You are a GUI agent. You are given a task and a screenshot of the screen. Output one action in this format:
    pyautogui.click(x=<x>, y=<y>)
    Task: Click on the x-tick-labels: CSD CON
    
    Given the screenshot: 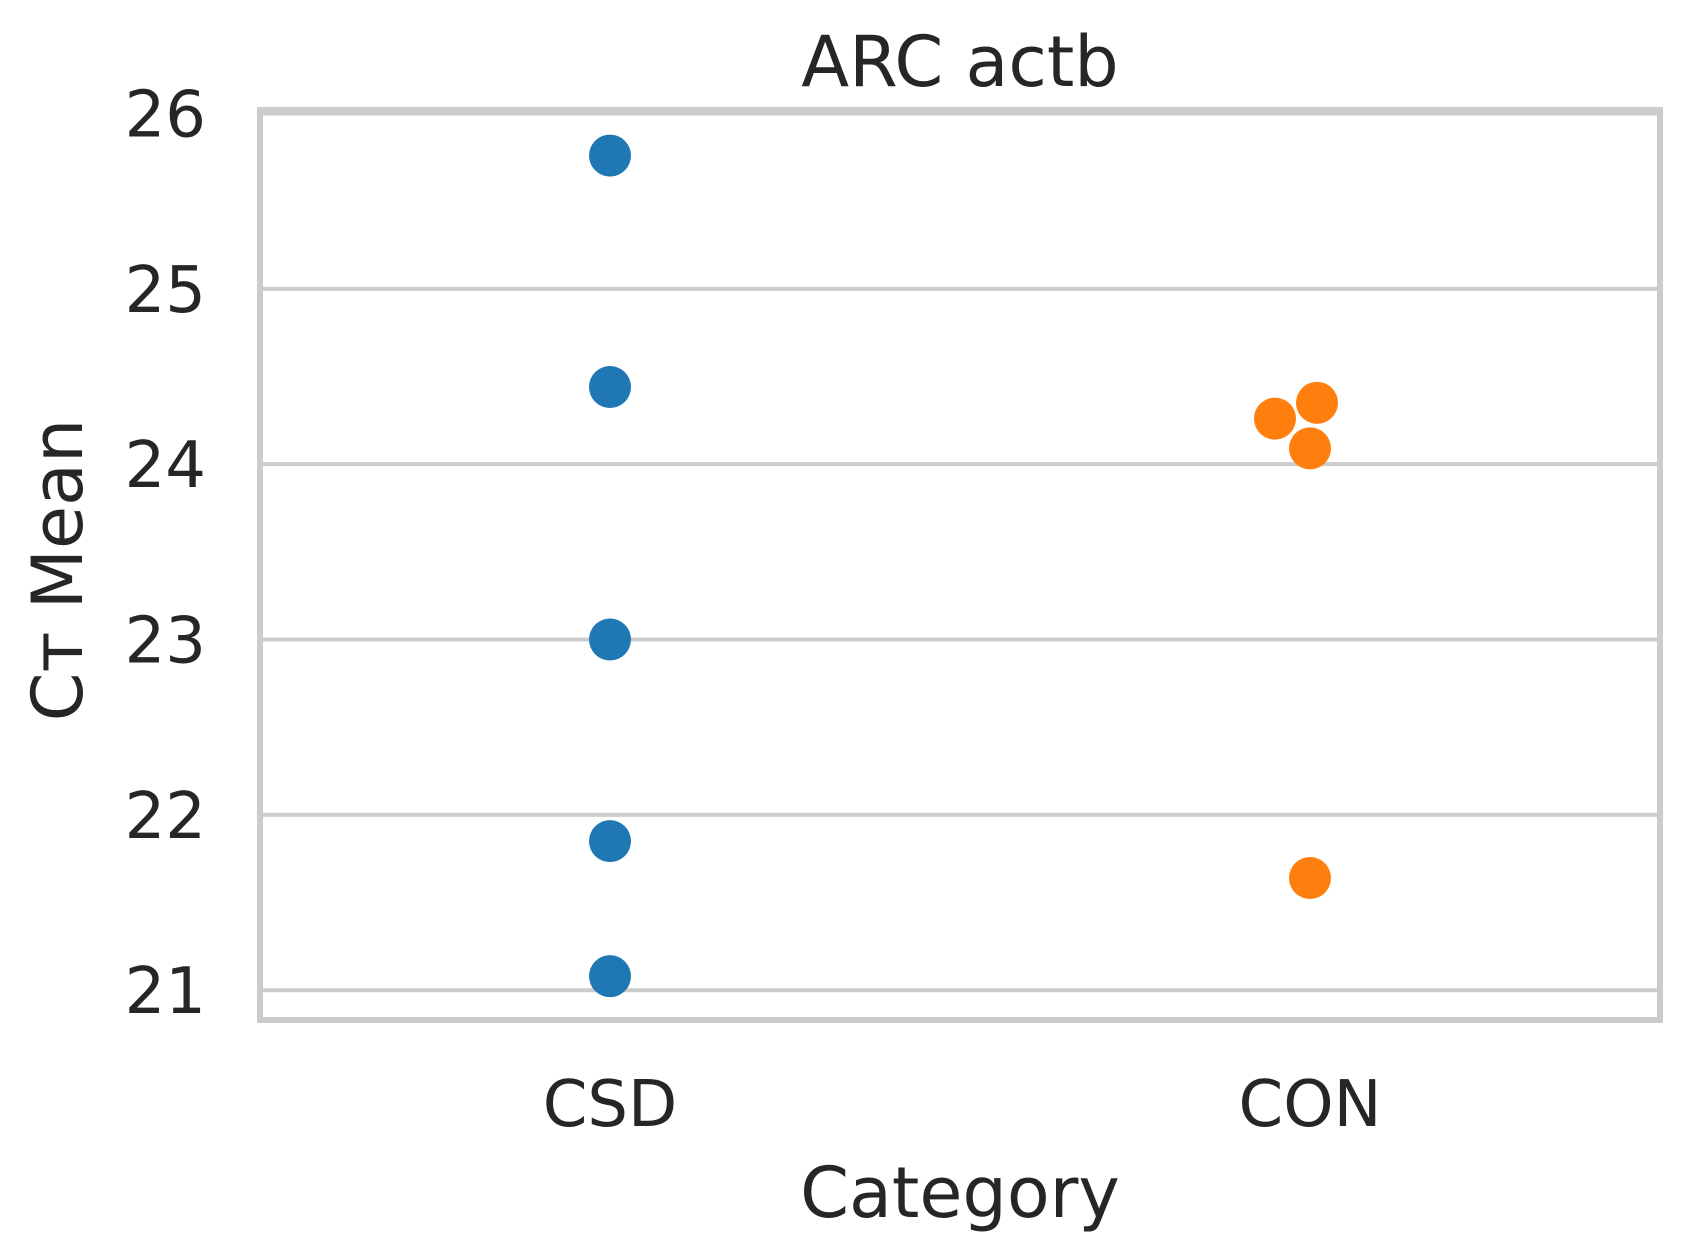 What is the action you would take?
    pyautogui.click(x=962, y=1105)
    